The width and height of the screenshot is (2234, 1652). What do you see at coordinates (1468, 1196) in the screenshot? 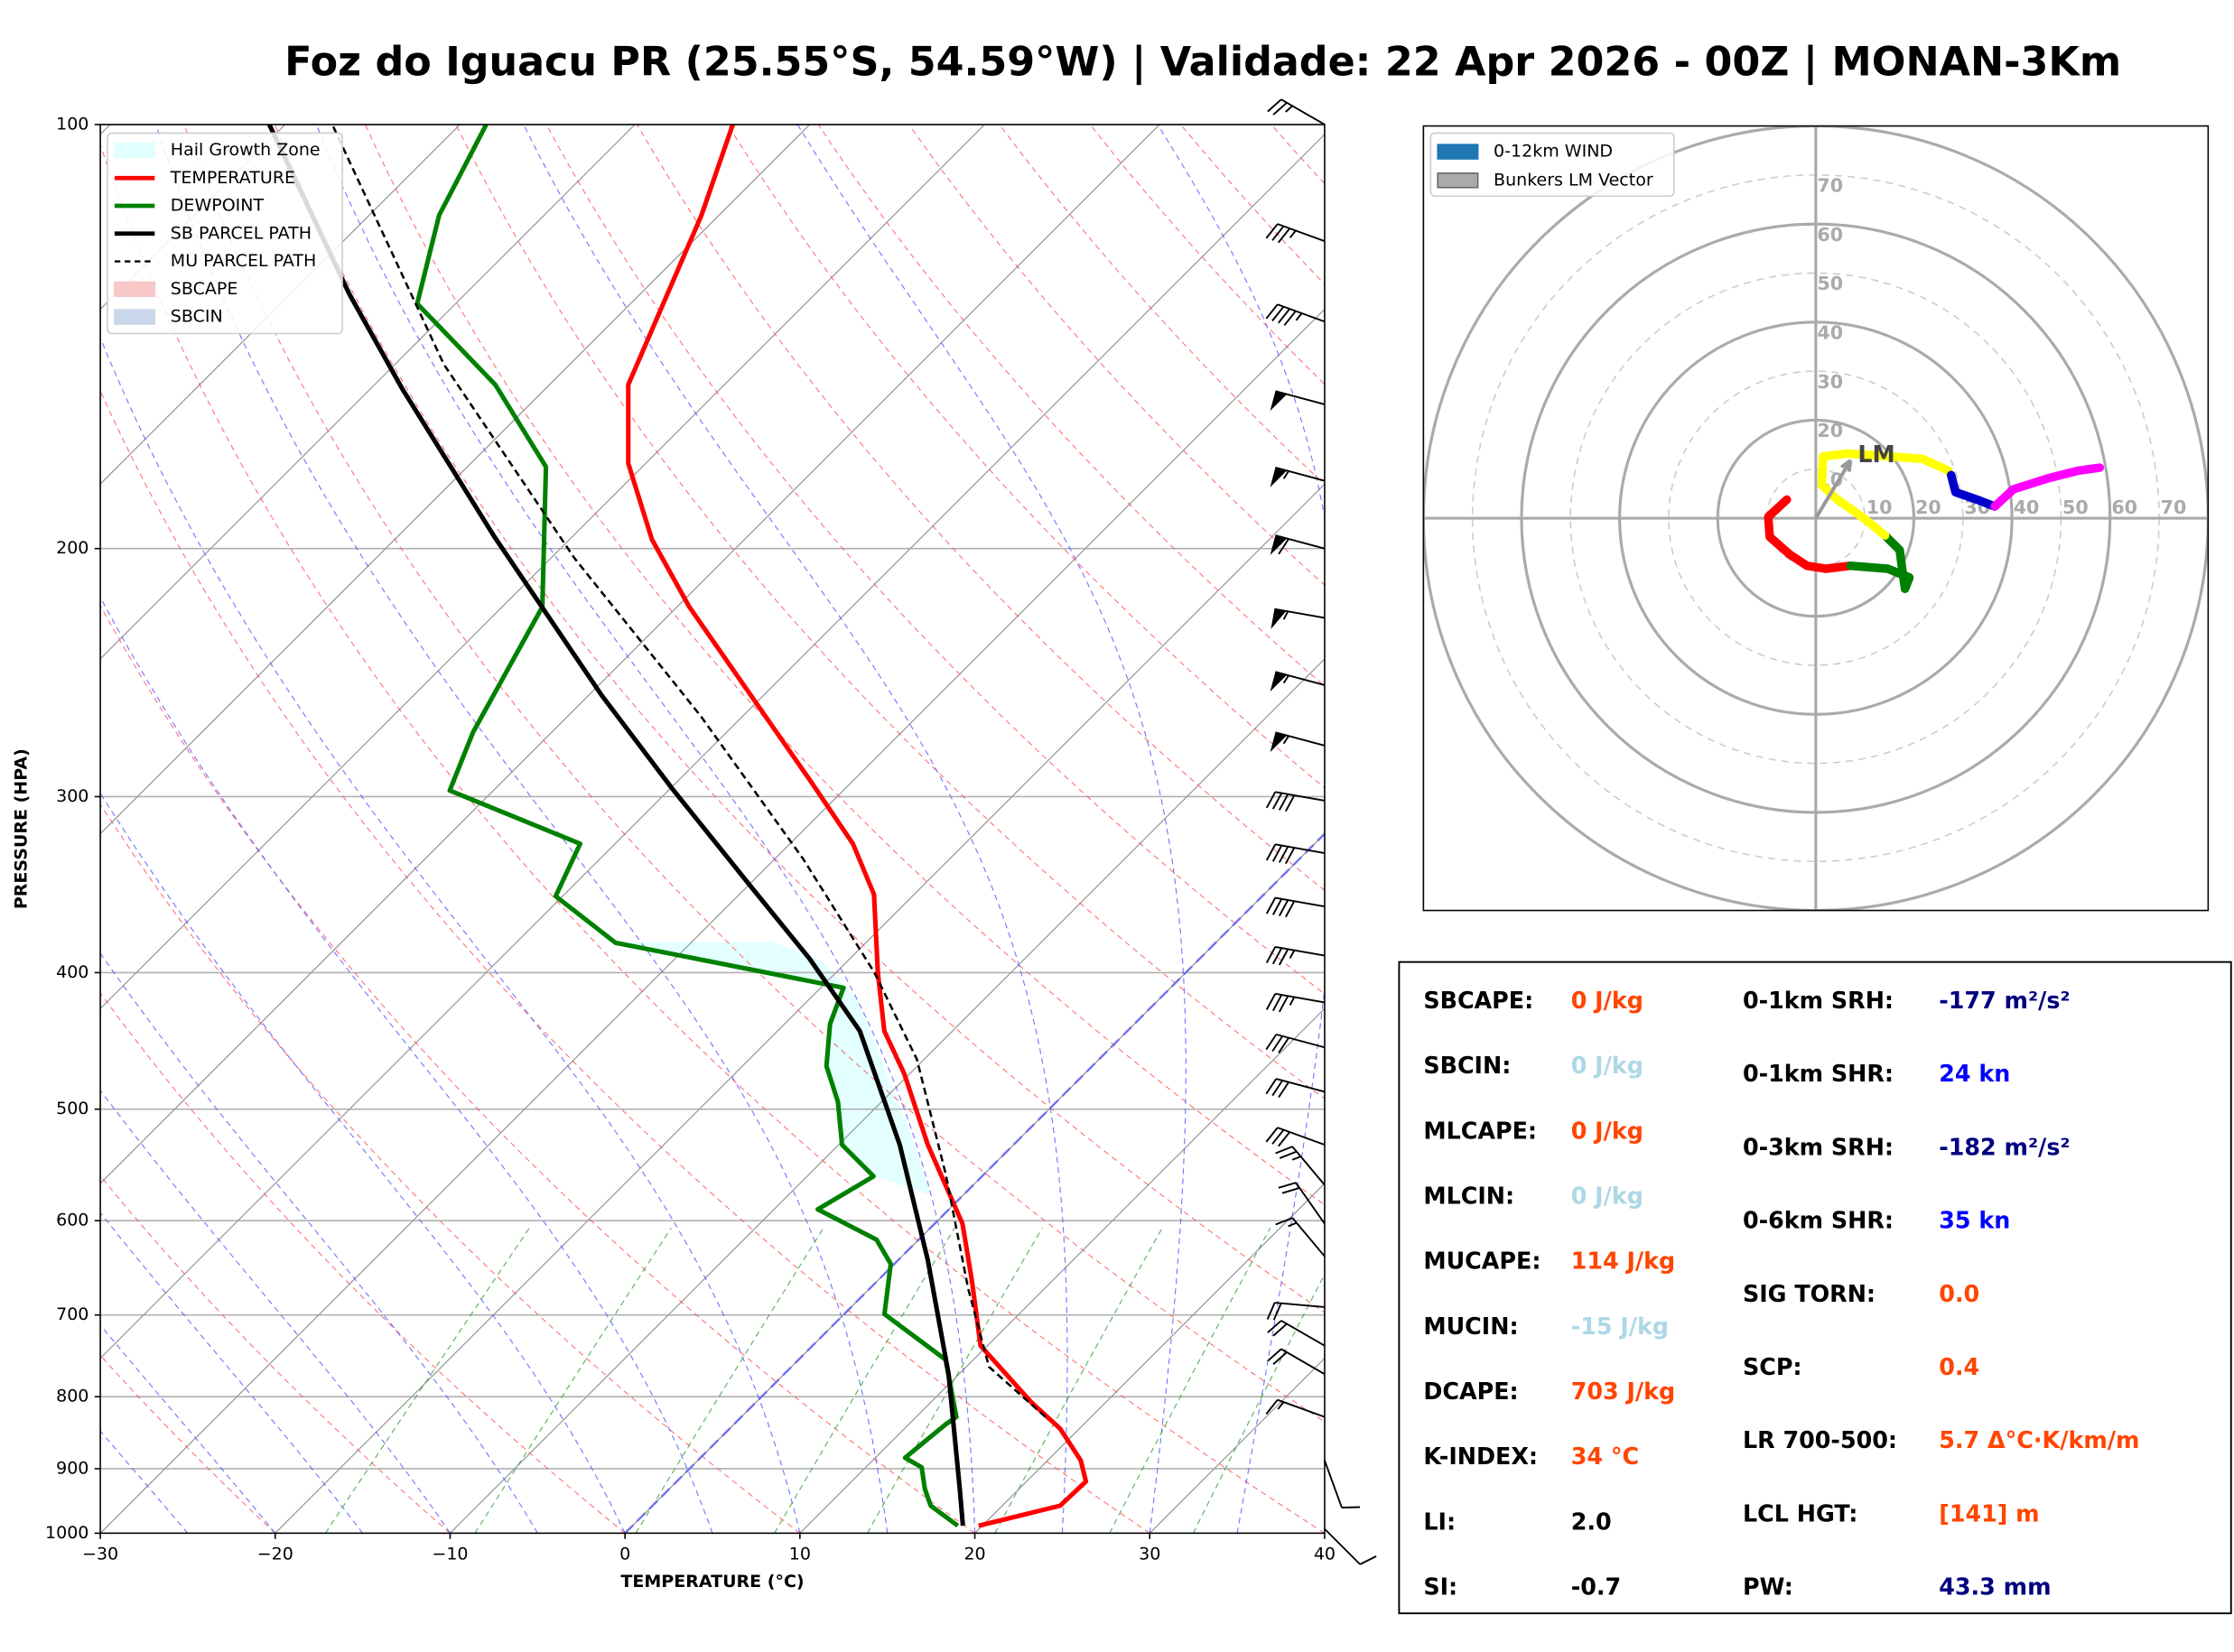
I see `index-label: MLCIN:` at bounding box center [1468, 1196].